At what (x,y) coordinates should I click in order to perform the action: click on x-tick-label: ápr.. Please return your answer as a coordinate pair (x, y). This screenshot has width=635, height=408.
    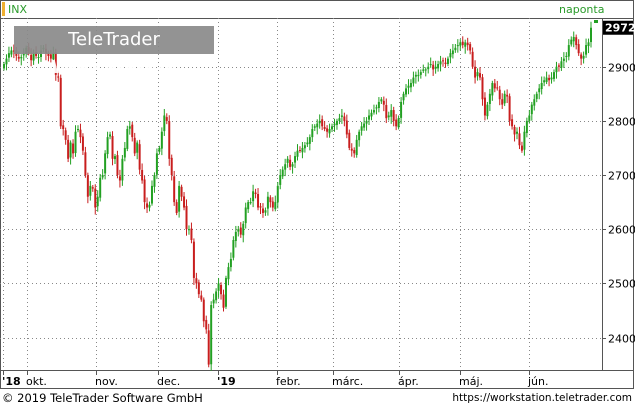
    Looking at the image, I should click on (408, 381).